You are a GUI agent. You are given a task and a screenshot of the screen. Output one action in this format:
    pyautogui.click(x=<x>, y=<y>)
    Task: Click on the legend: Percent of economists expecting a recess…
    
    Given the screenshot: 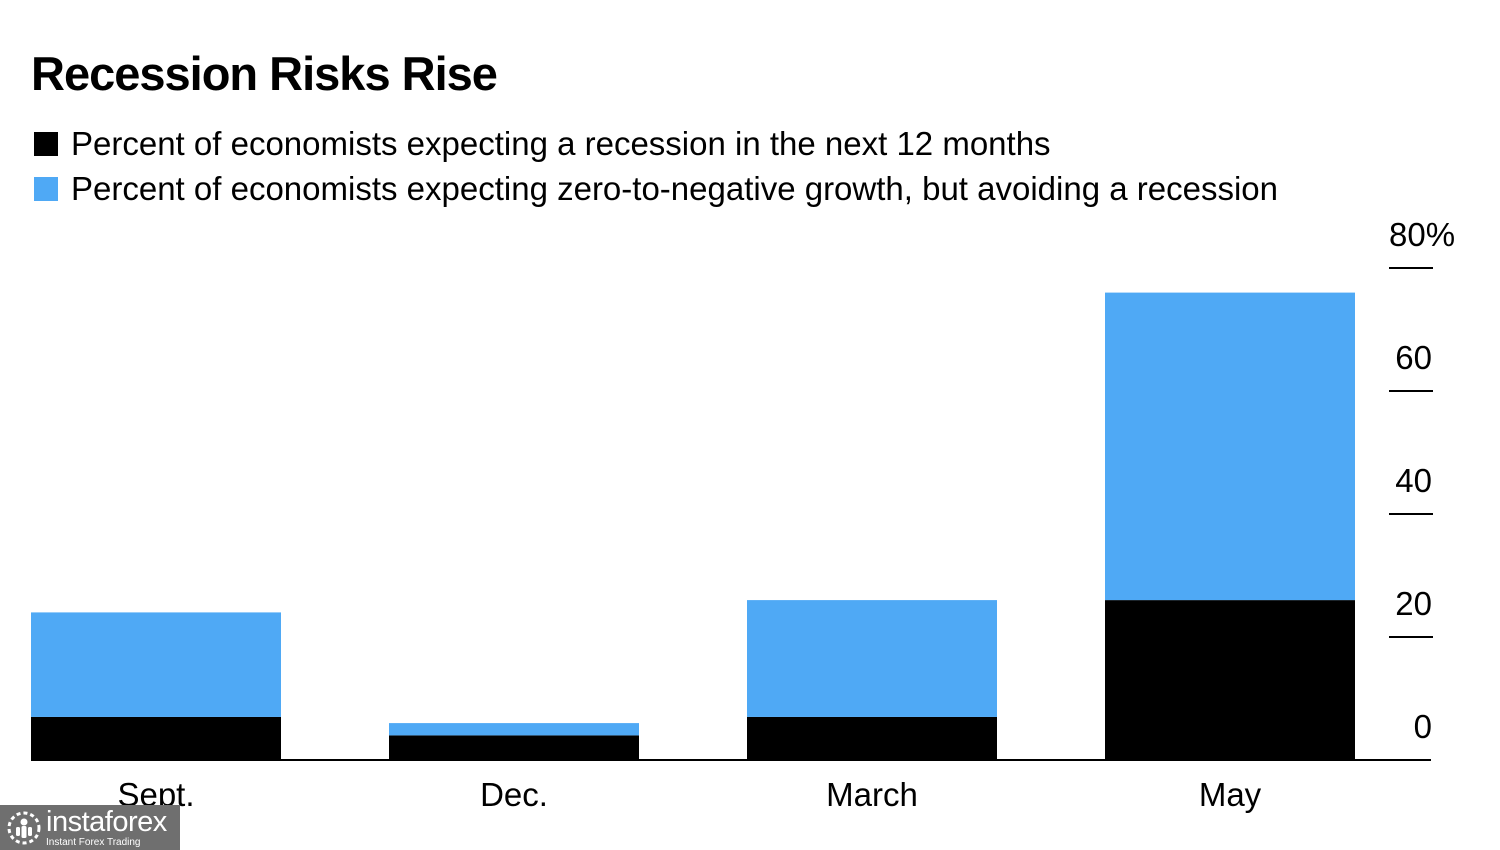 What is the action you would take?
    pyautogui.click(x=656, y=166)
    